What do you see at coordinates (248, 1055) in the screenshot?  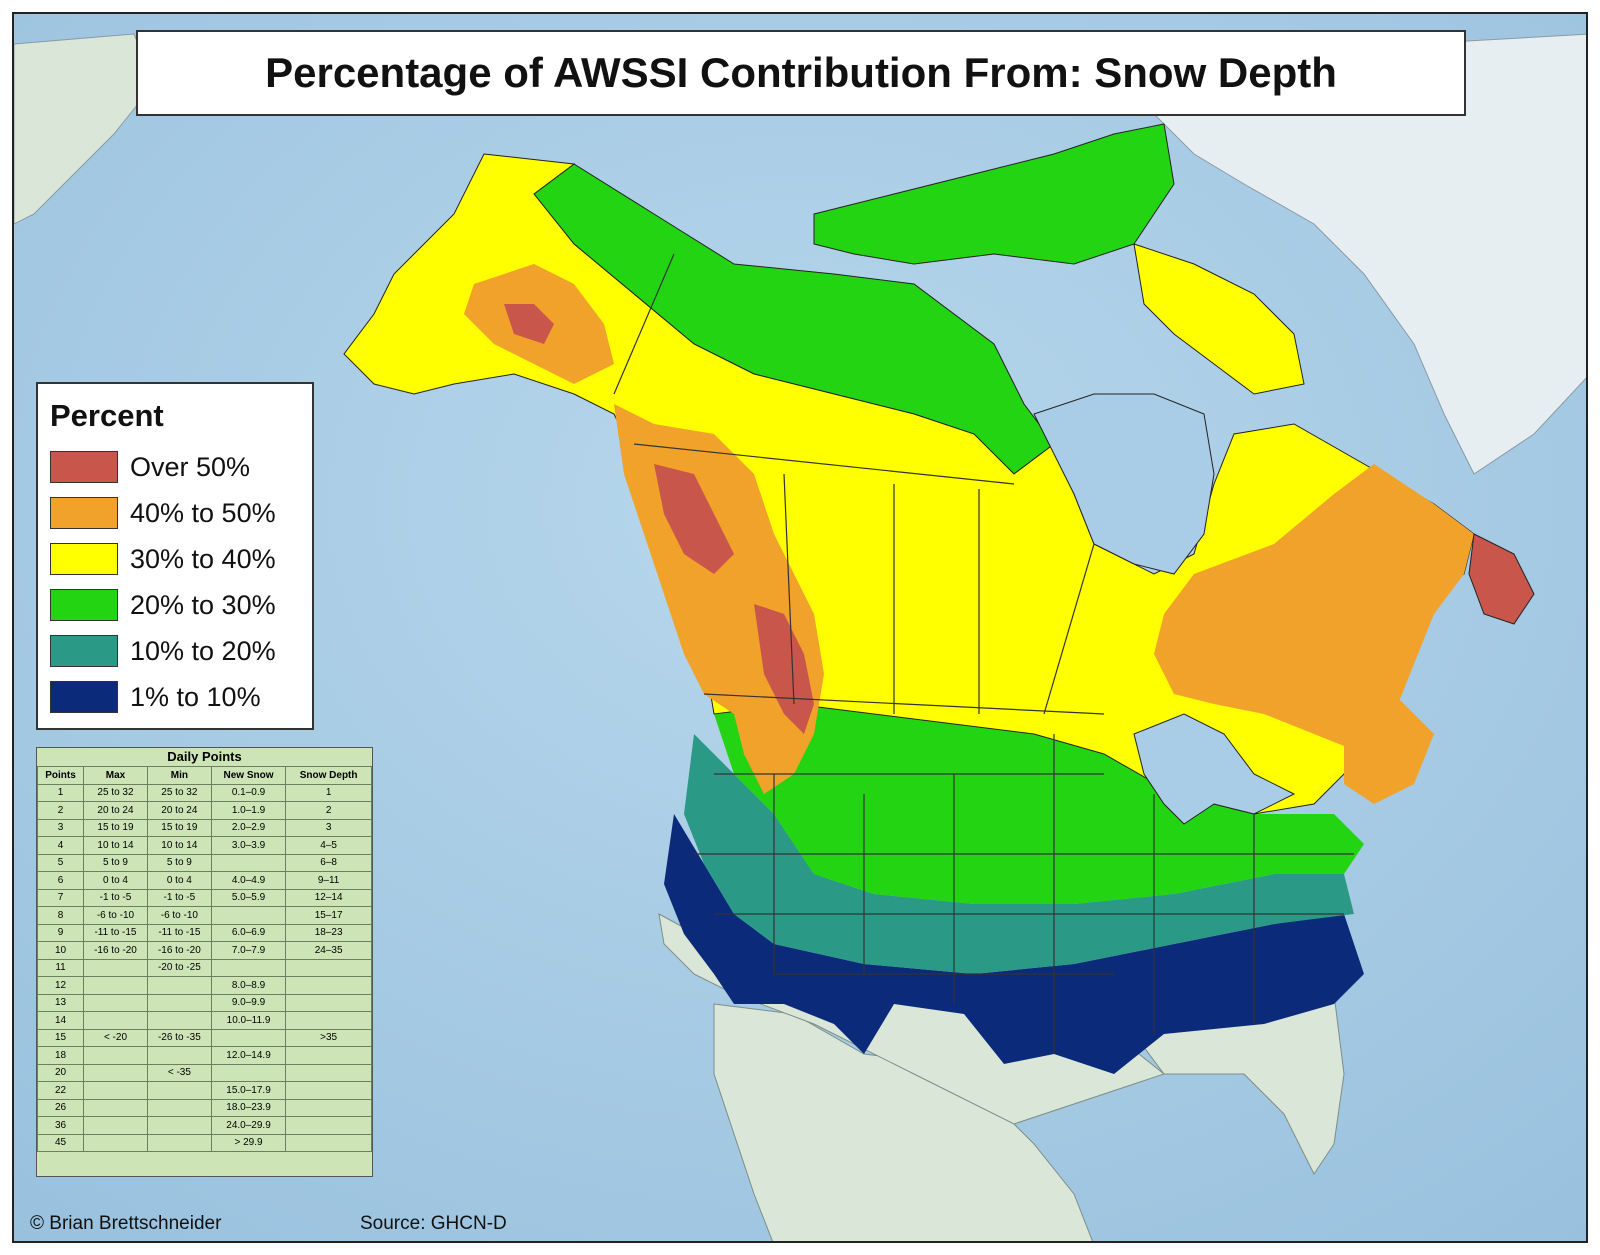 I see `table-cell: 12.0–14.9` at bounding box center [248, 1055].